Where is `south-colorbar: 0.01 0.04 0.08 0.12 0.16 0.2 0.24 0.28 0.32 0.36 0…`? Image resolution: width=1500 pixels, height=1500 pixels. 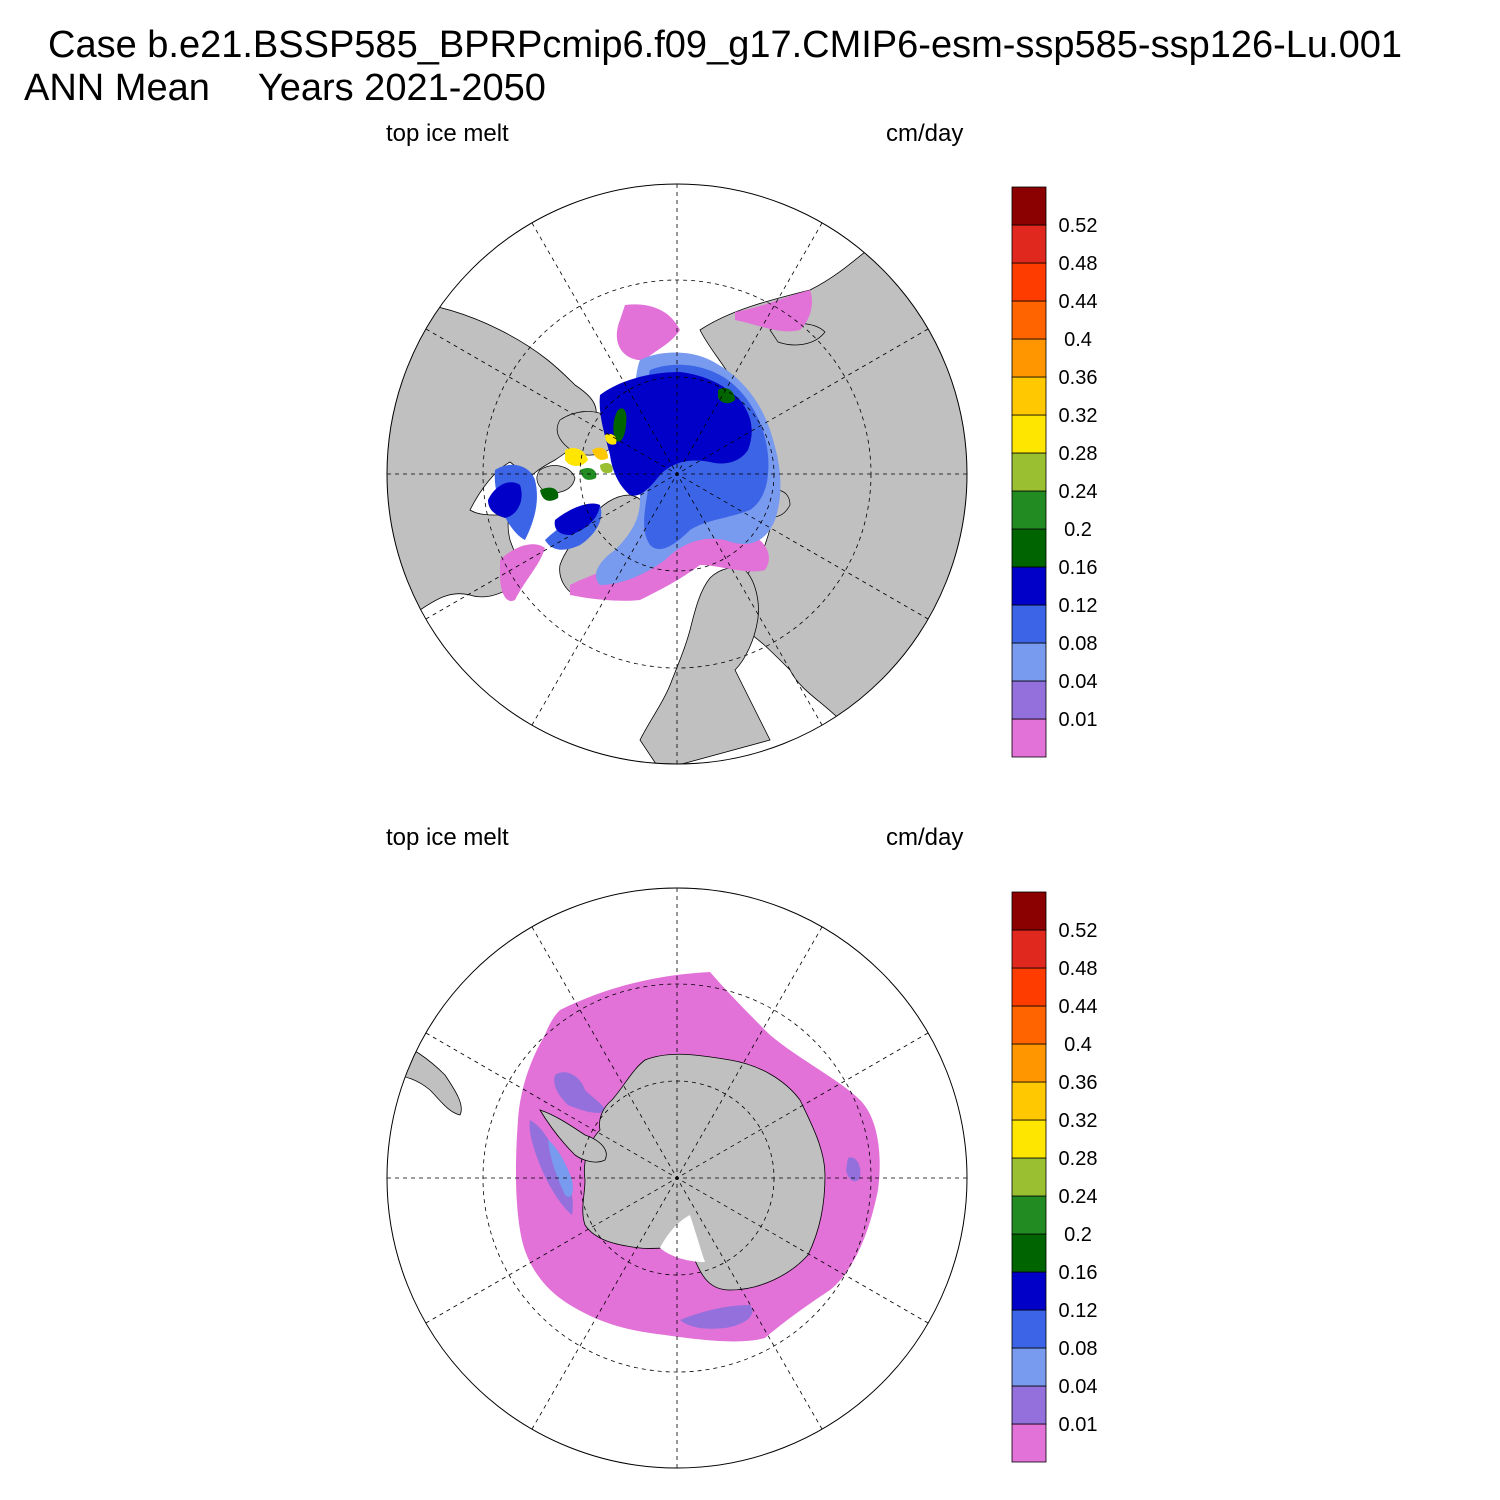 south-colorbar: 0.01 0.04 0.08 0.12 0.16 0.2 0.24 0.28 0.32 0.36 0… is located at coordinates (1054, 1177).